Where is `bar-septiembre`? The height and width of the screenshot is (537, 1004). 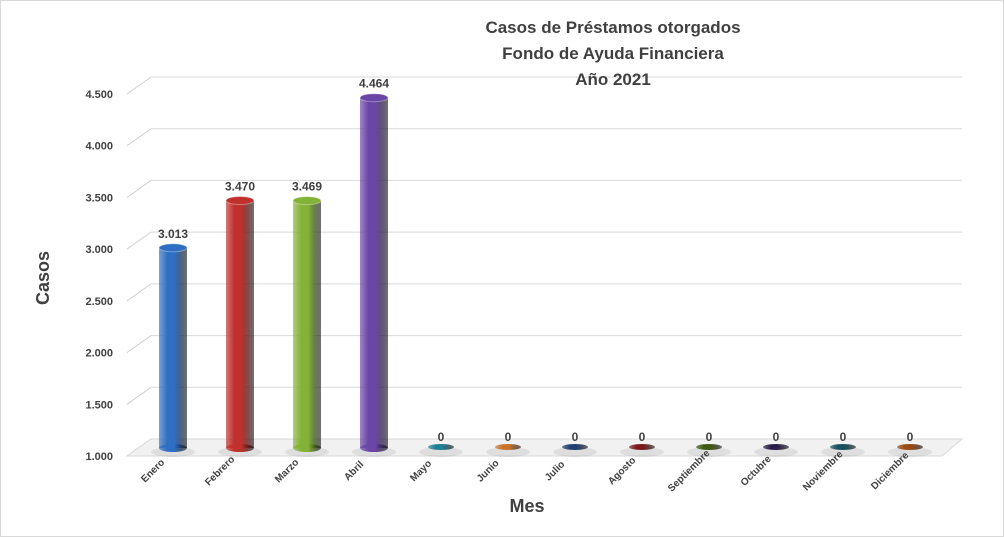 bar-septiembre is located at coordinates (709, 450).